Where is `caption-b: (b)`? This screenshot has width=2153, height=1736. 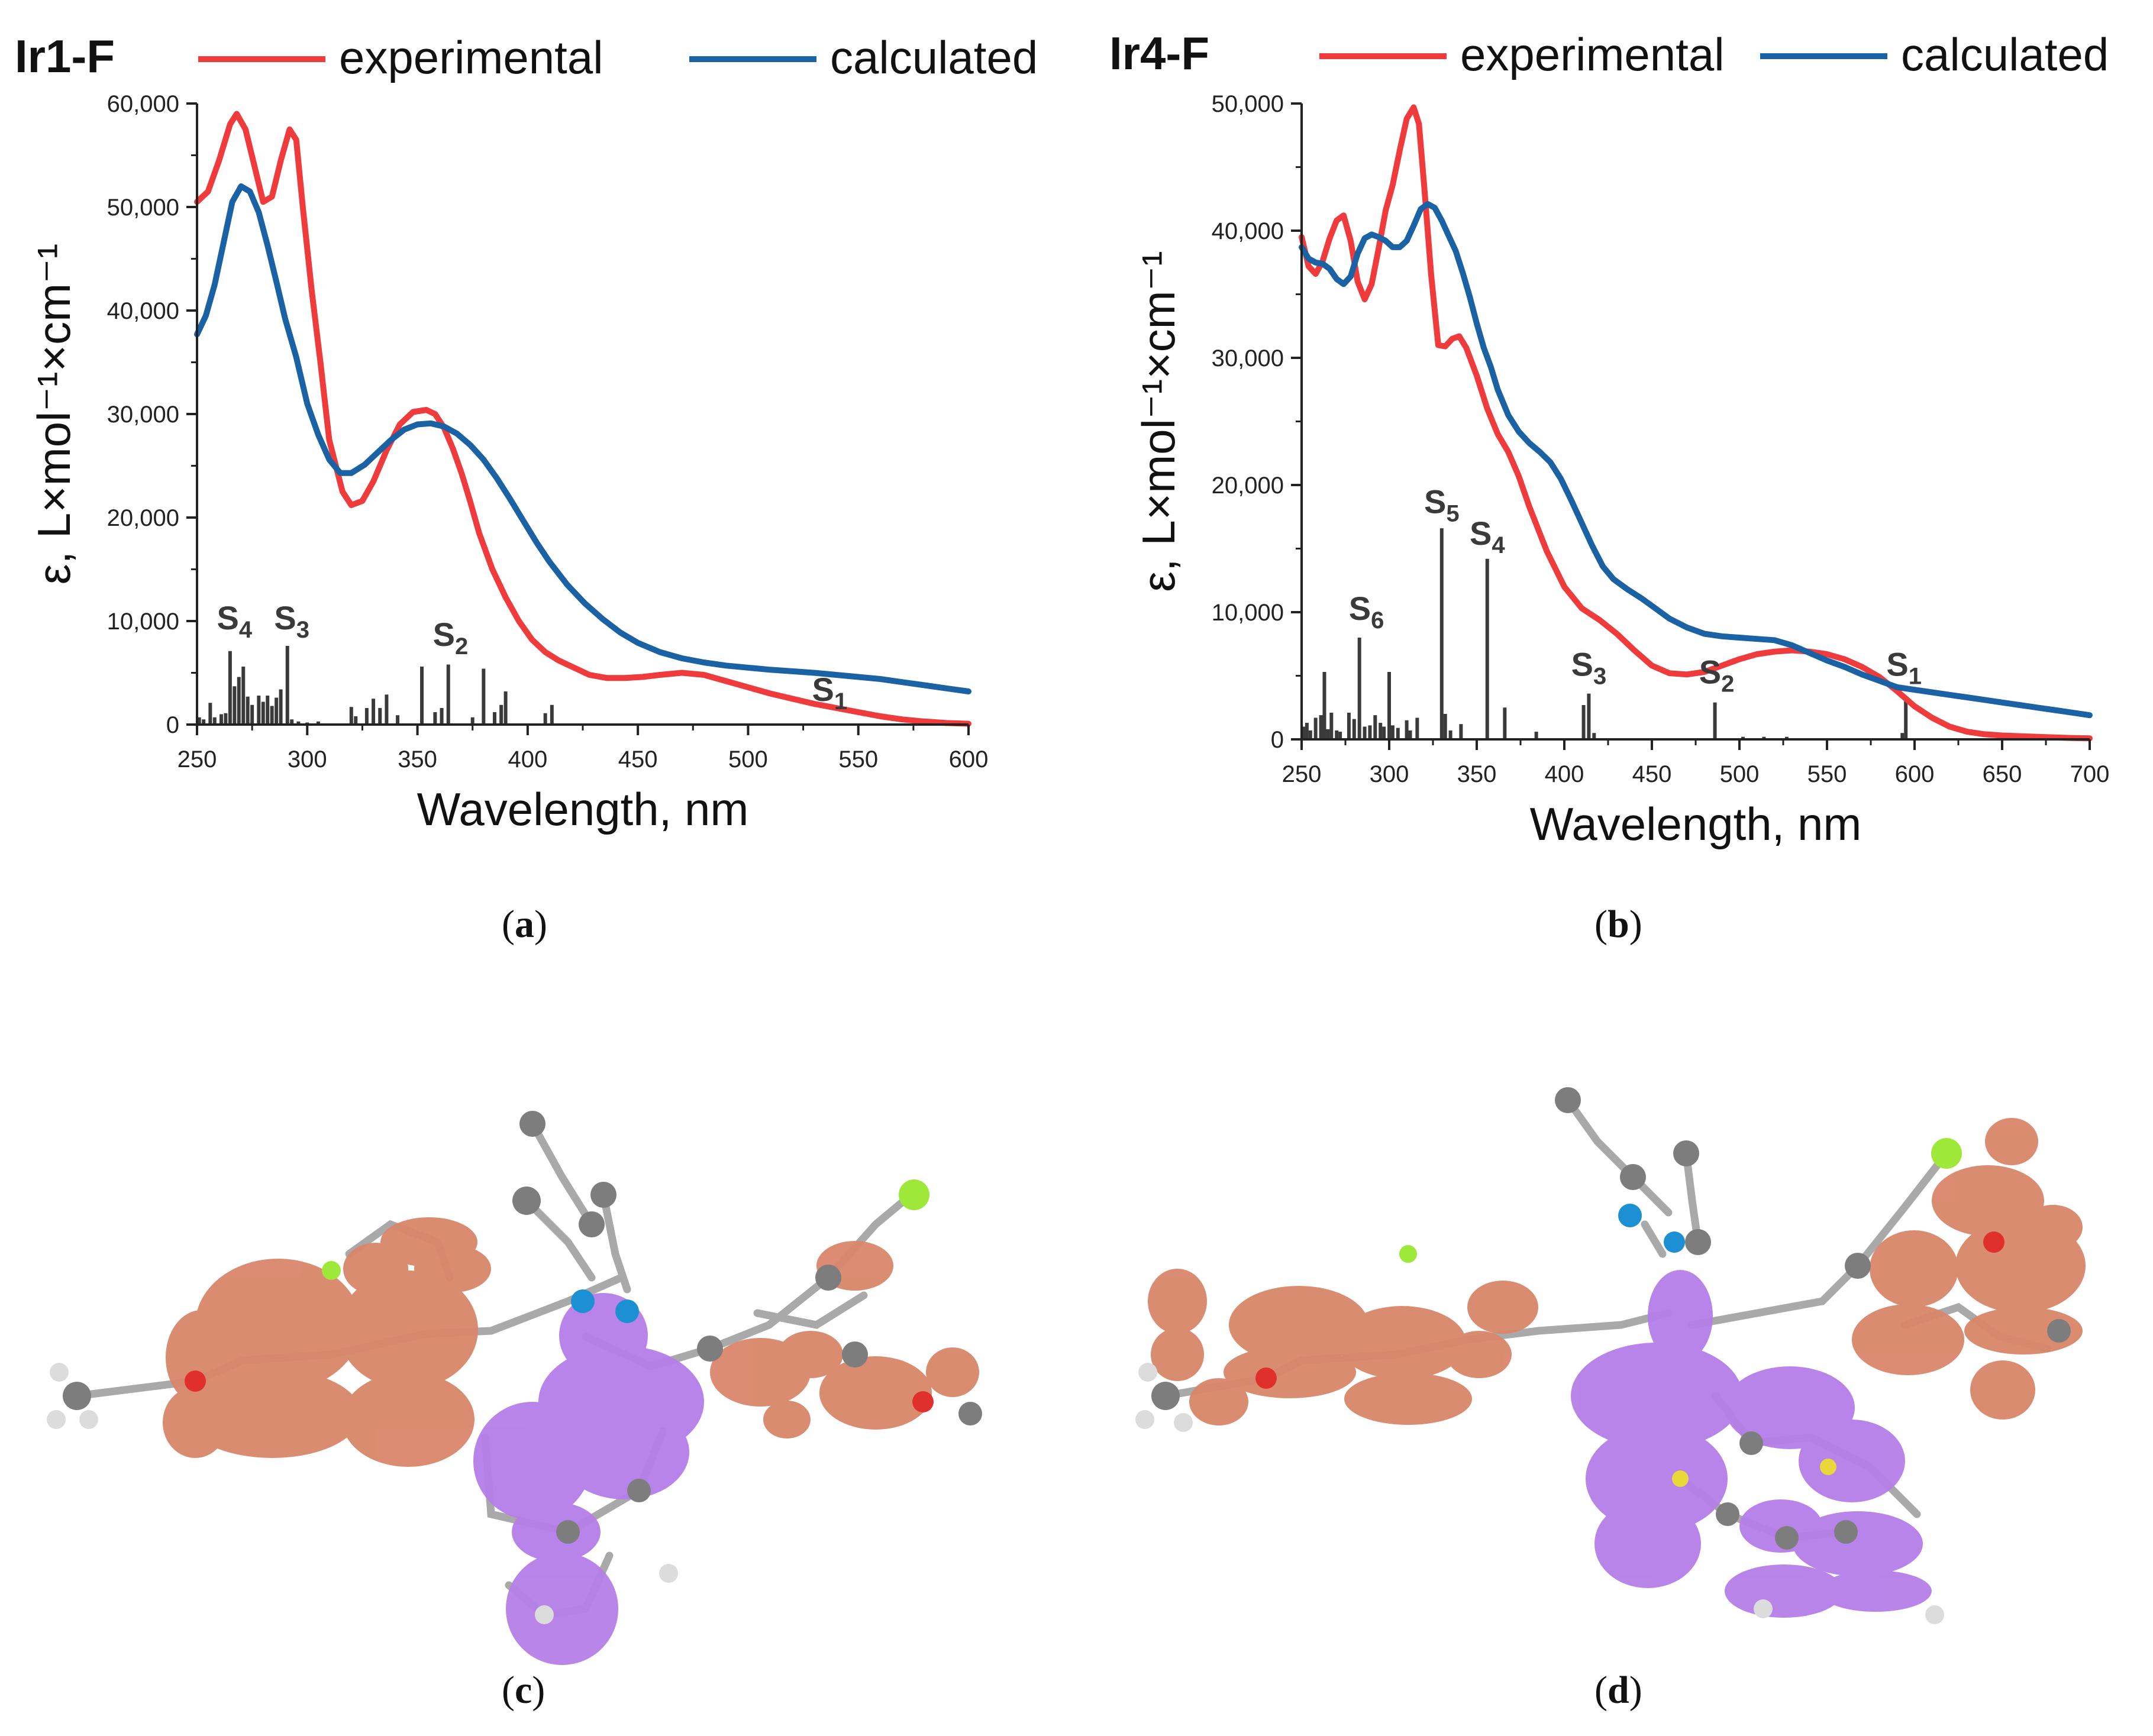
caption-b: (b) is located at coordinates (1618, 924).